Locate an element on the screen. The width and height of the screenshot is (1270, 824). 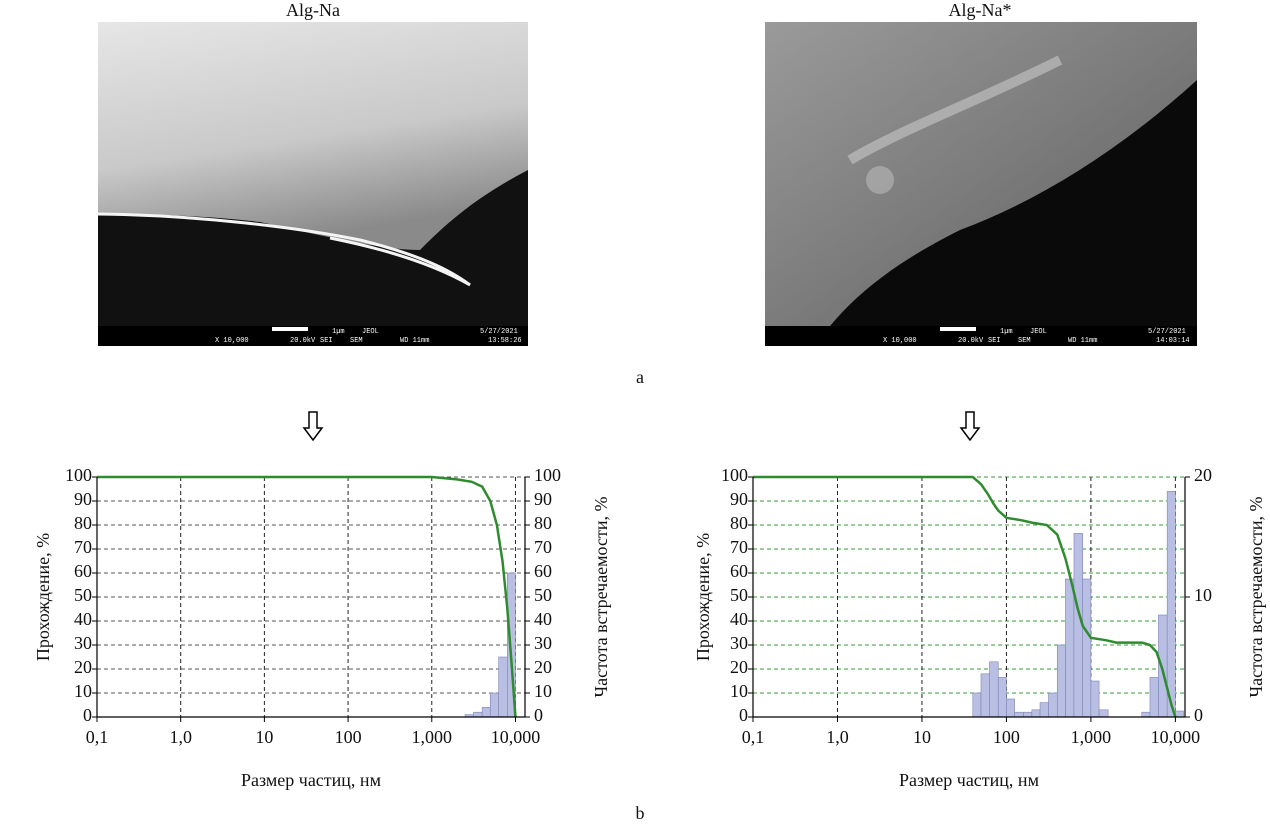
y-tick-label: 60 is located at coordinates (83, 571).